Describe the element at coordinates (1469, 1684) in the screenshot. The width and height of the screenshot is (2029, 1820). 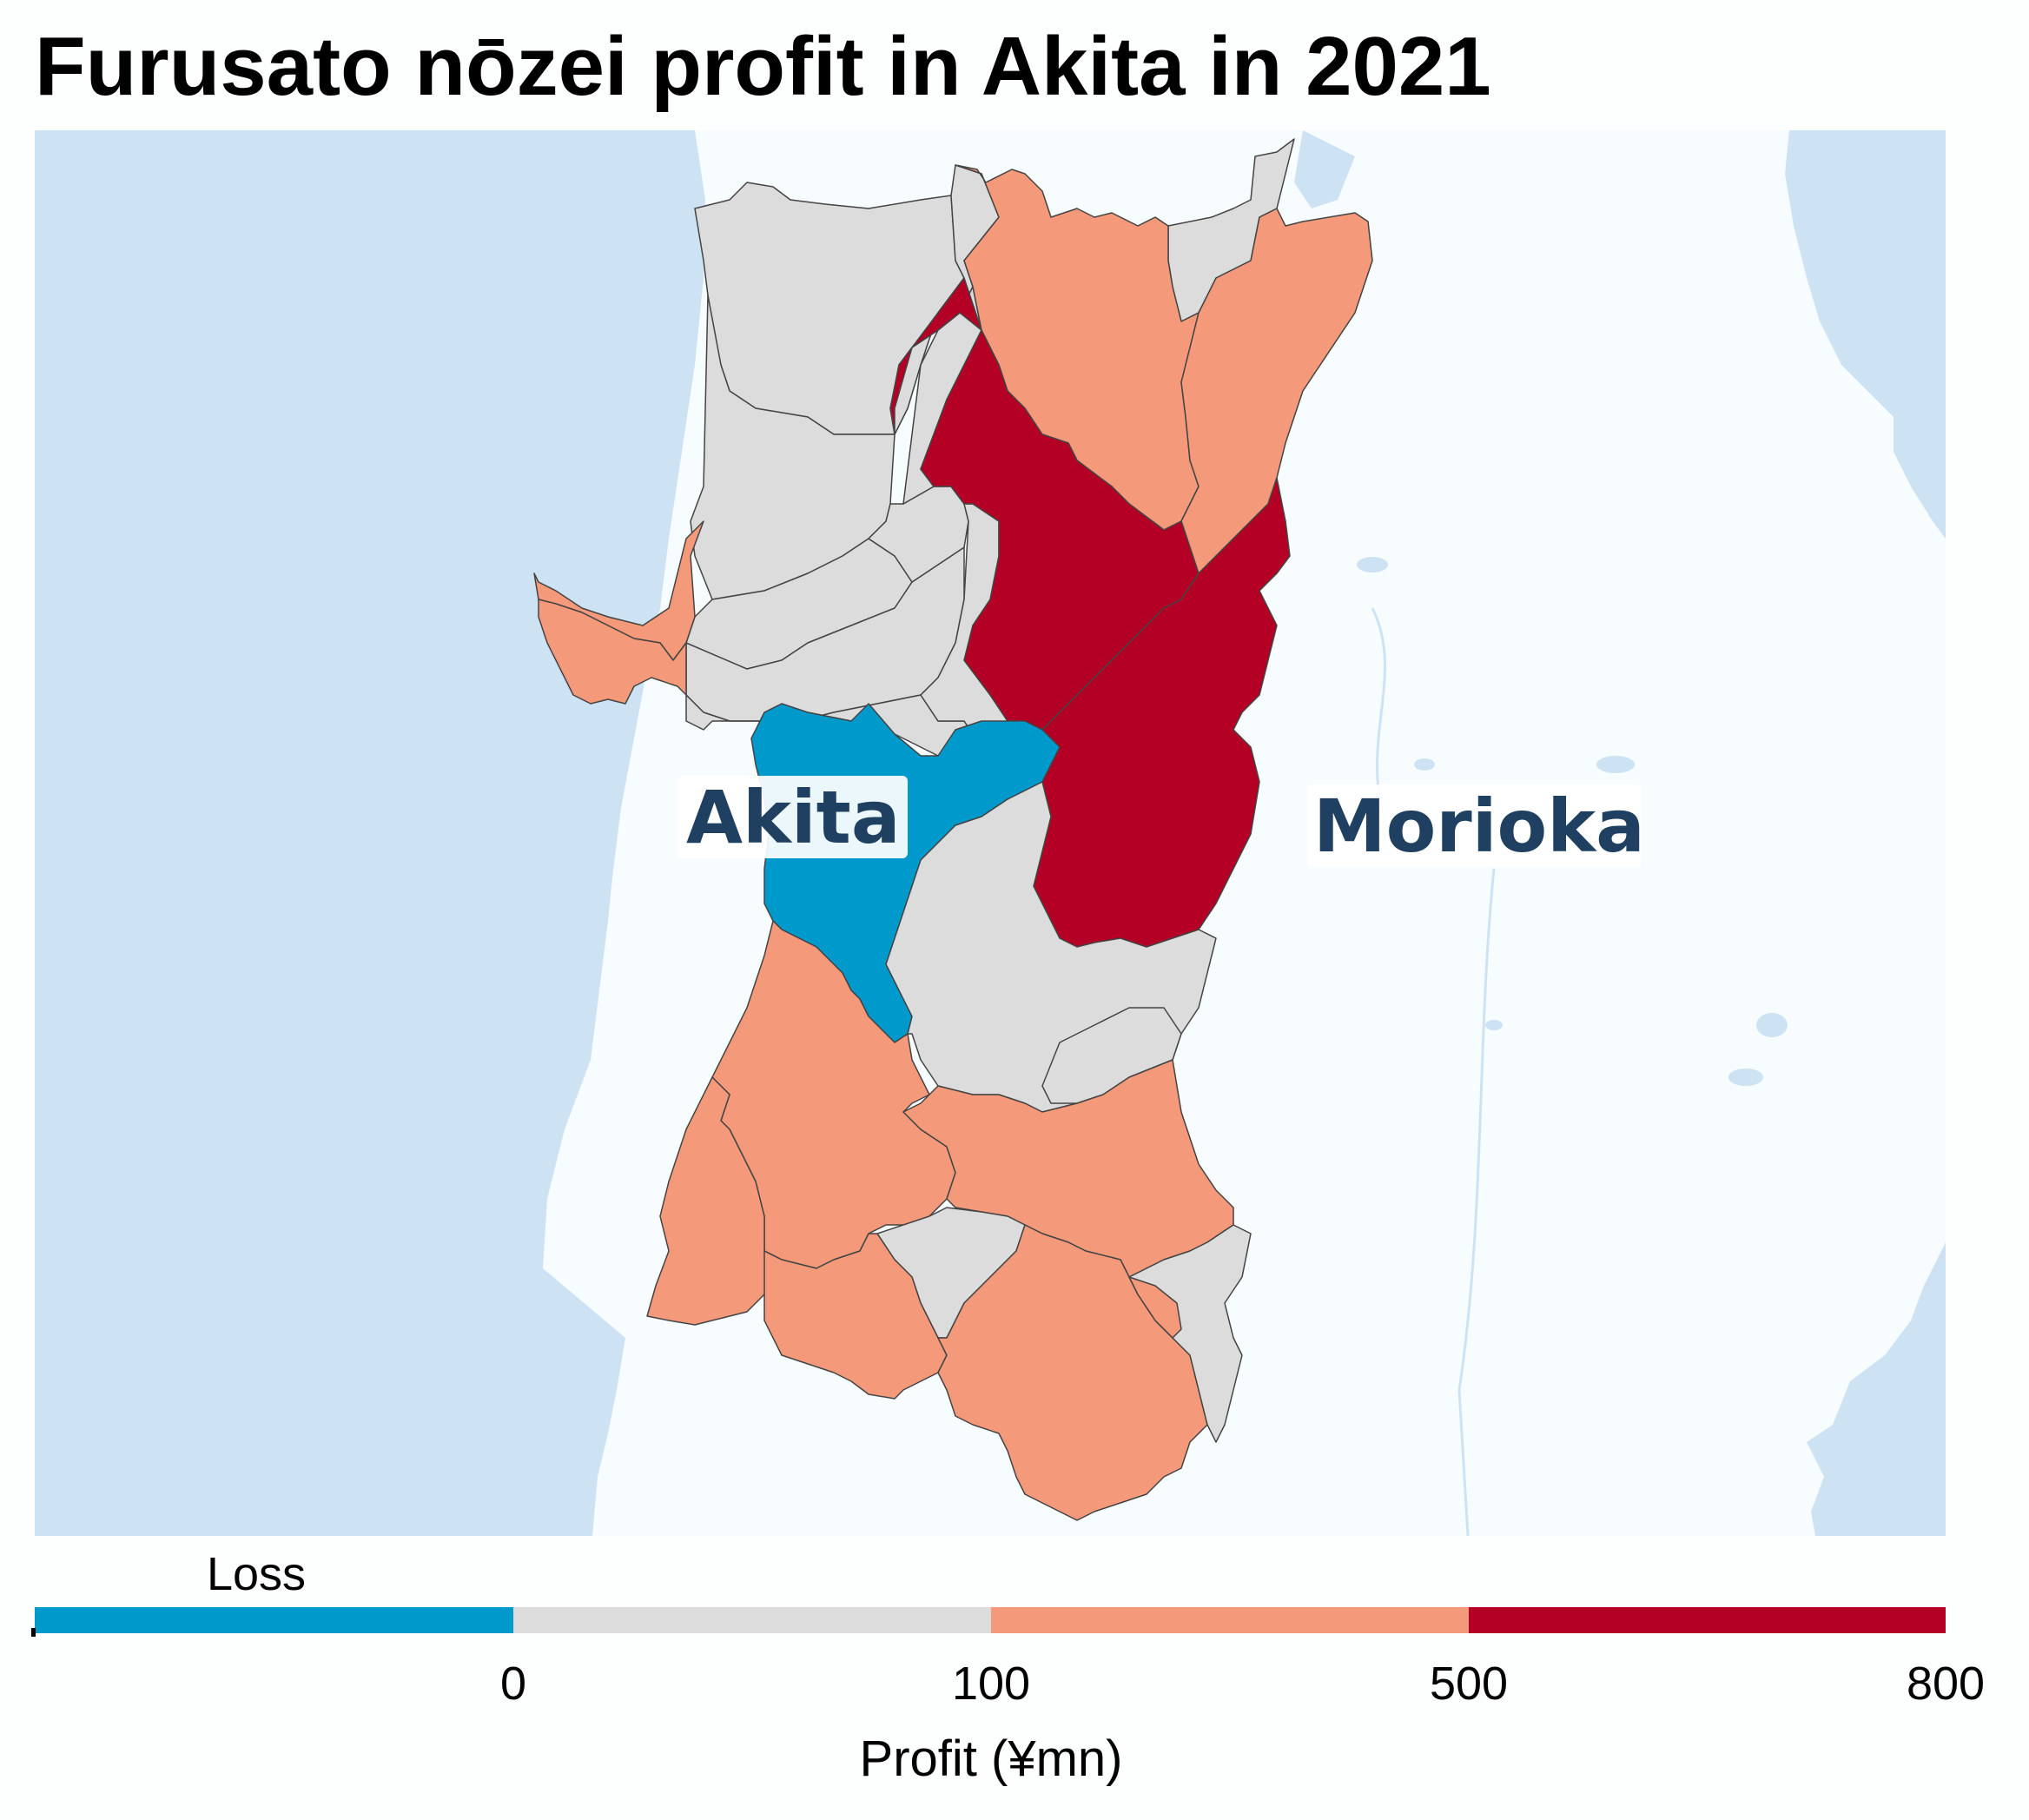
I see `legend-tick-500: 500` at that location.